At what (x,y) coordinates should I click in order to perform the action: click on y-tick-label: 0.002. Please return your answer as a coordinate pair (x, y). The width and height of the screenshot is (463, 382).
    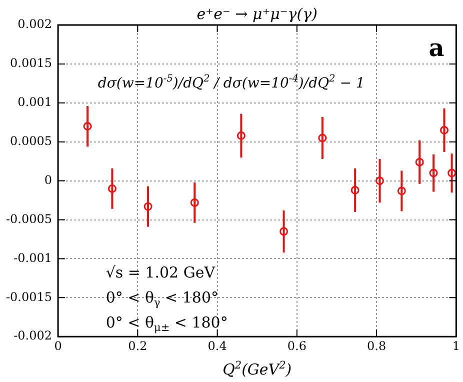
    Looking at the image, I should click on (35, 24).